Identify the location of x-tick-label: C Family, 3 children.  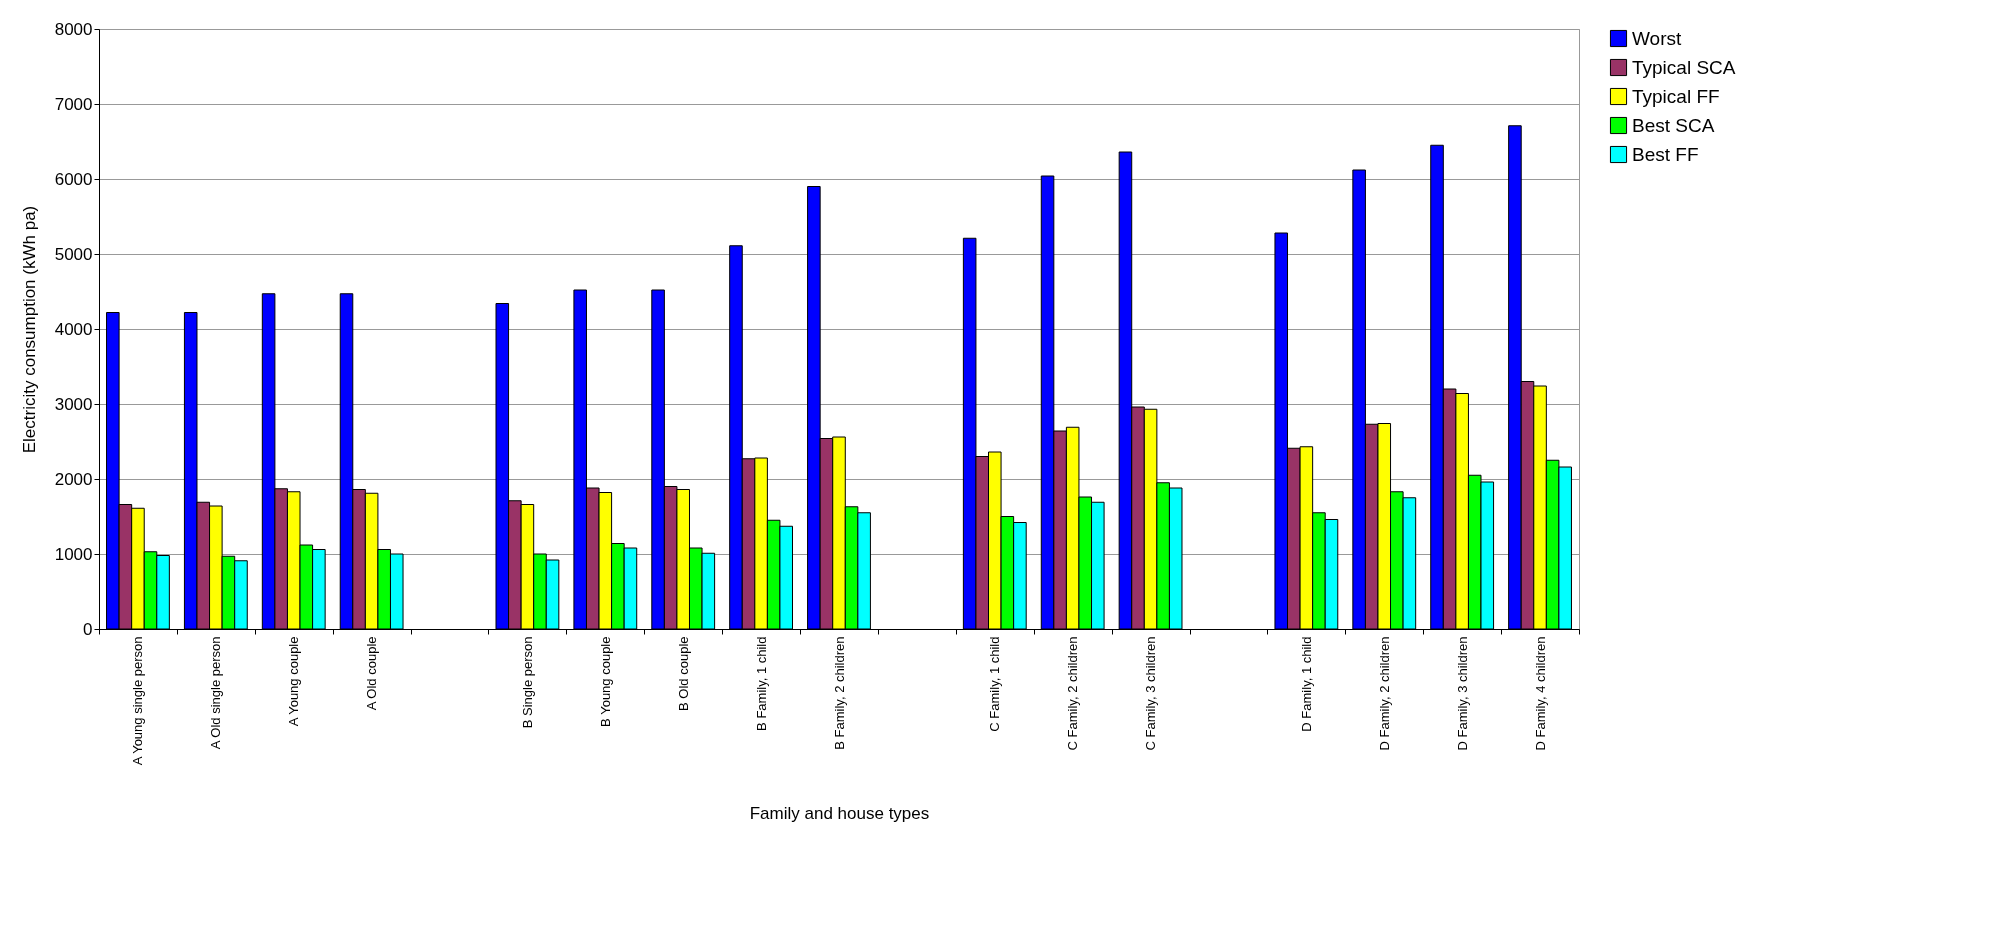
(1151, 693).